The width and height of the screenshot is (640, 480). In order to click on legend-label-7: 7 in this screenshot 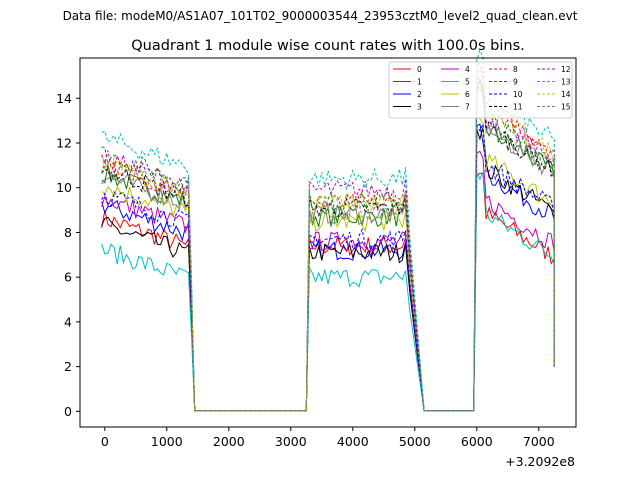, I will do `click(467, 106)`.